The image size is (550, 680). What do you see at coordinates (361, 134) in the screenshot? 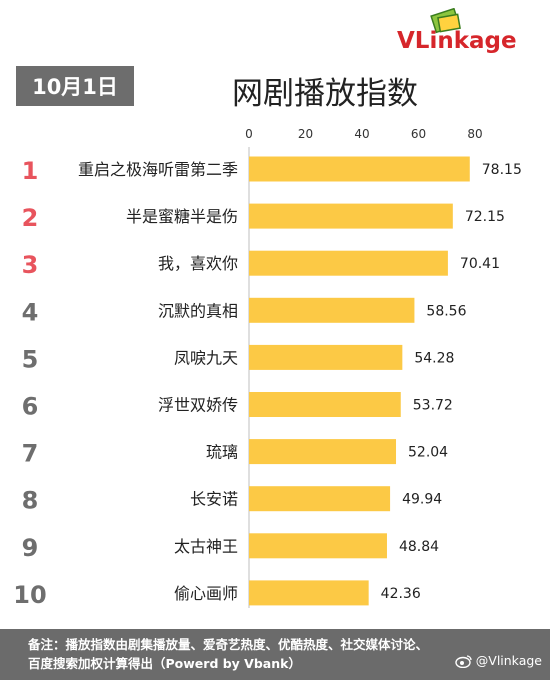
I see `x-tick-label: 40` at bounding box center [361, 134].